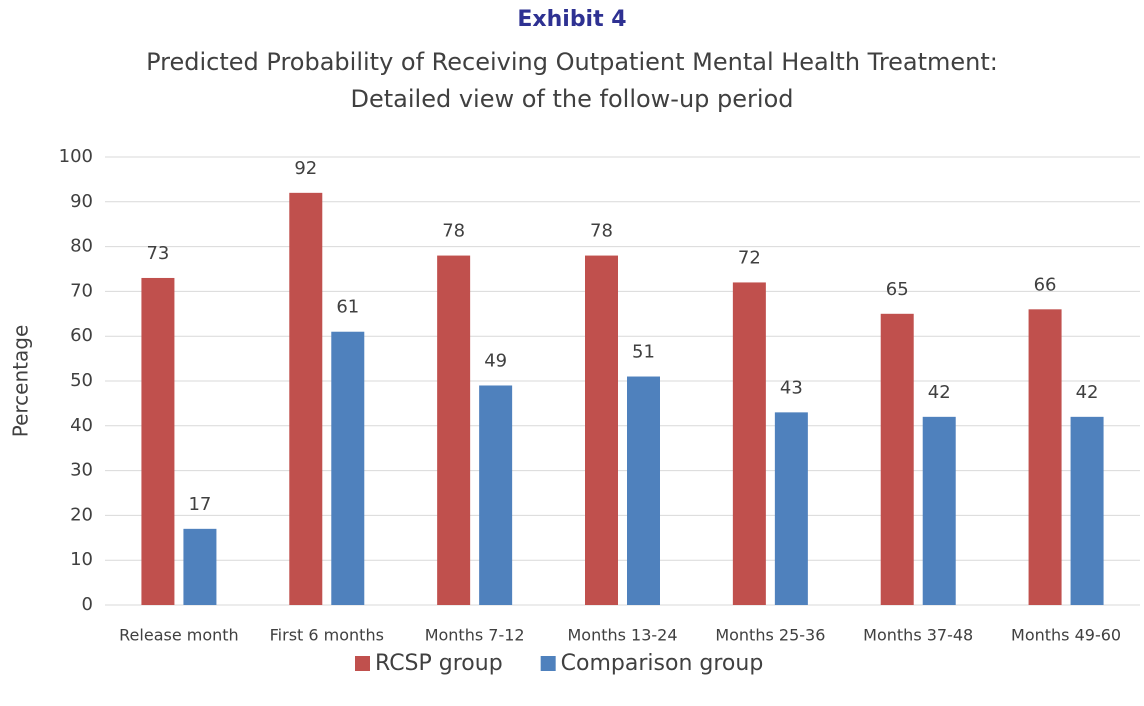 The width and height of the screenshot is (1144, 706). I want to click on data-label: 43, so click(791, 387).